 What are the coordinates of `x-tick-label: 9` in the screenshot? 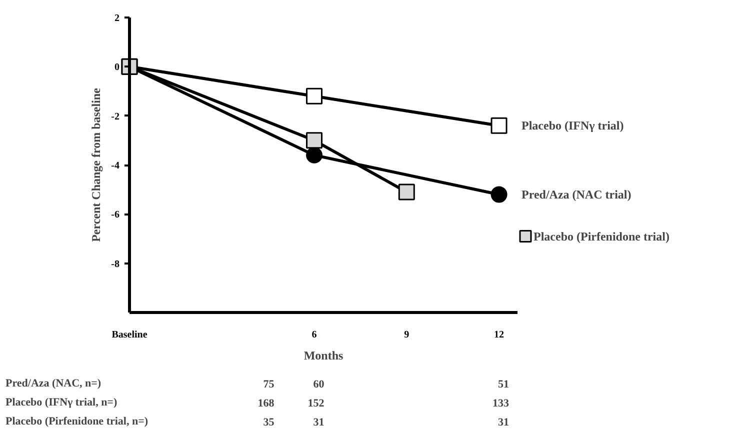 It's located at (407, 335).